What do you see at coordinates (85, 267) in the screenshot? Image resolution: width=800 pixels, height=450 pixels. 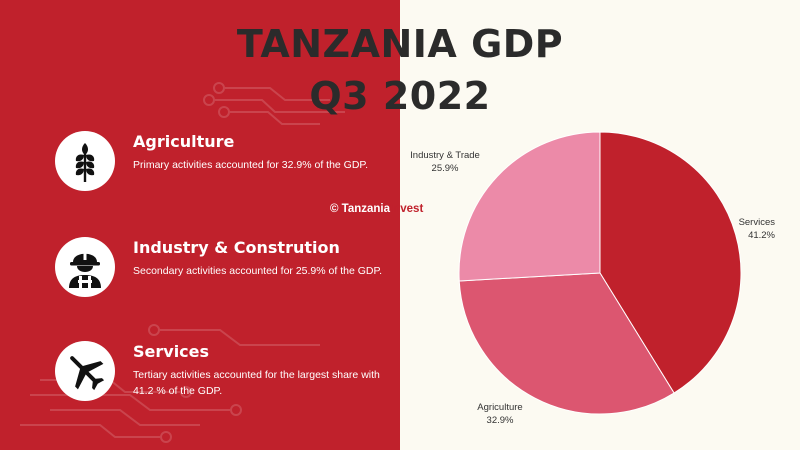 I see `worker-hardhat-icon` at bounding box center [85, 267].